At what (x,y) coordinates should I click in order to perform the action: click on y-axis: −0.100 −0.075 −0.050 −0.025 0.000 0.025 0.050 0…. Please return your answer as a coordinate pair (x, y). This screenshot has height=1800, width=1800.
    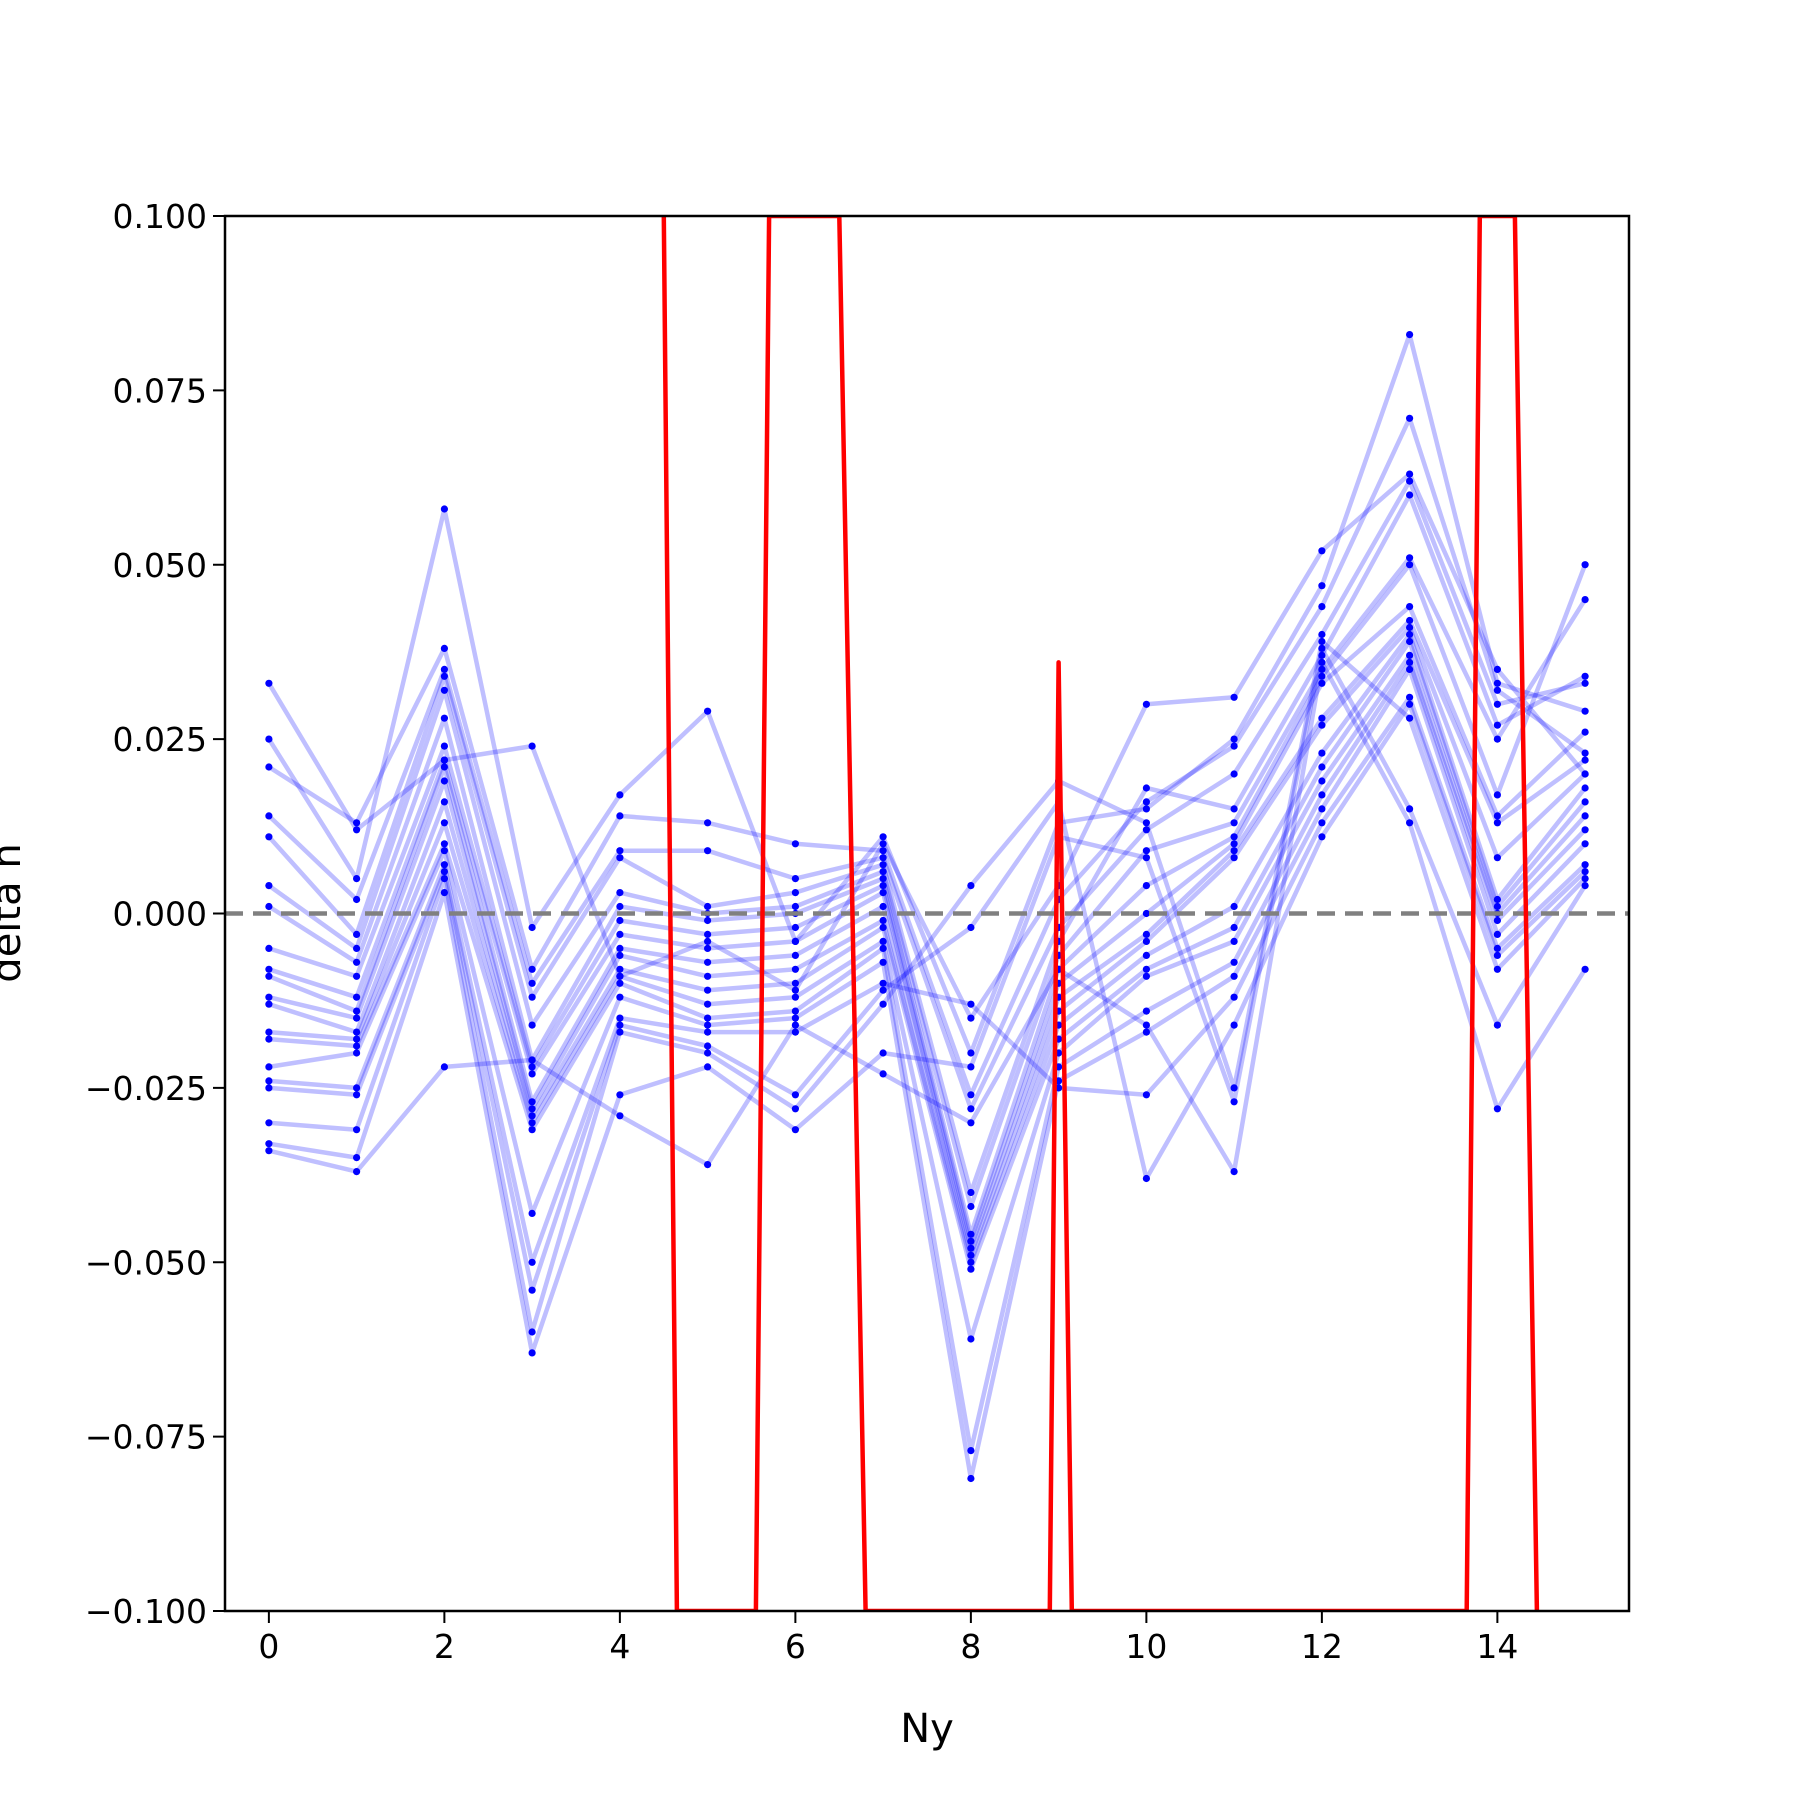
    Looking at the image, I should click on (155, 914).